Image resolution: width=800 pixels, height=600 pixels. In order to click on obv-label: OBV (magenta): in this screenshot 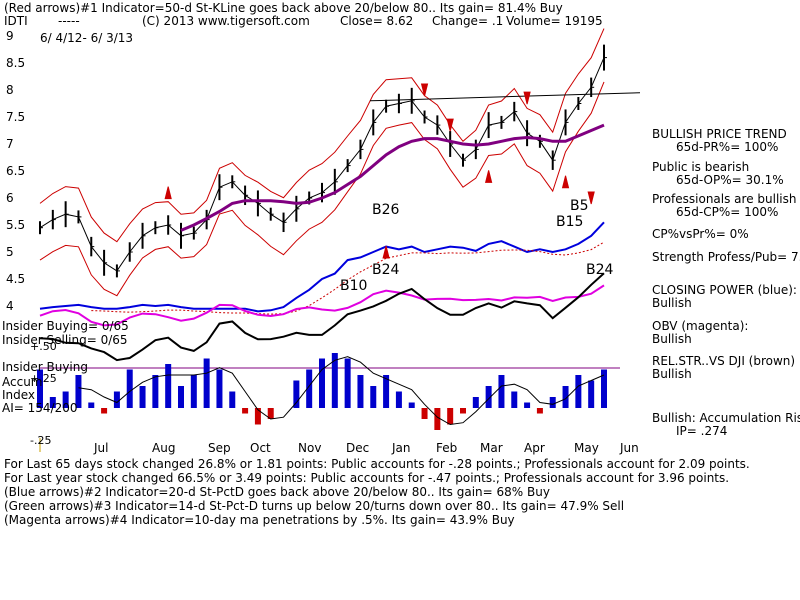, I will do `click(700, 326)`.